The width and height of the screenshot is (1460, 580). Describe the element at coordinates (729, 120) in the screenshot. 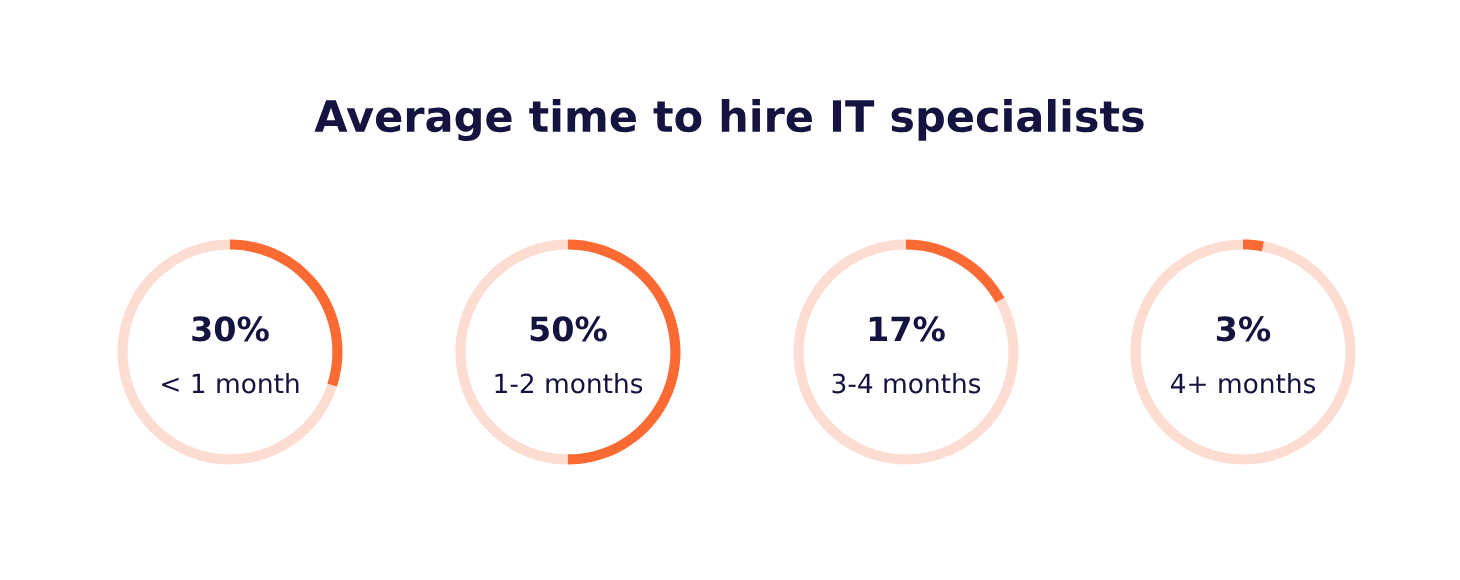

I see `text: Average time to hire IT specialists` at that location.